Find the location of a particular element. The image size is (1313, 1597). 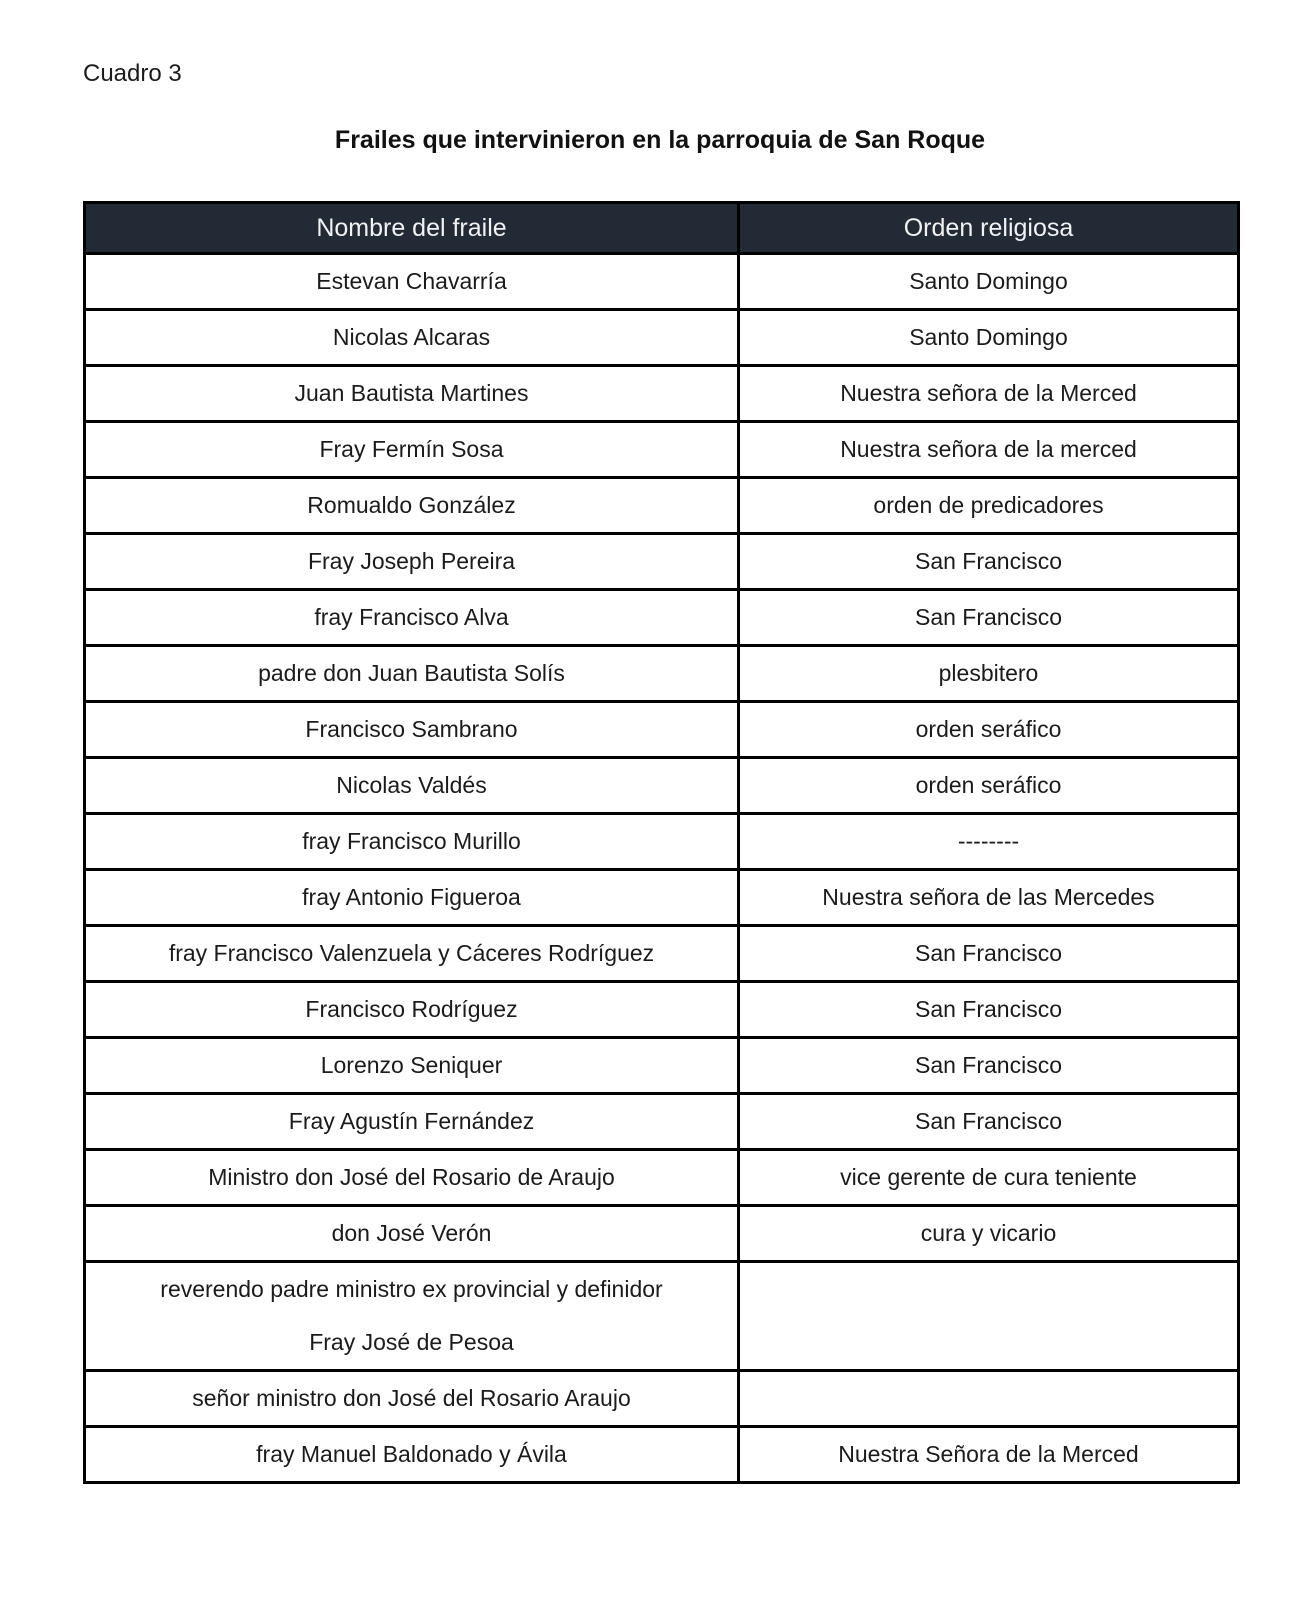

fraile-name-cell: Fray Fermín Sosa is located at coordinates (411, 449).